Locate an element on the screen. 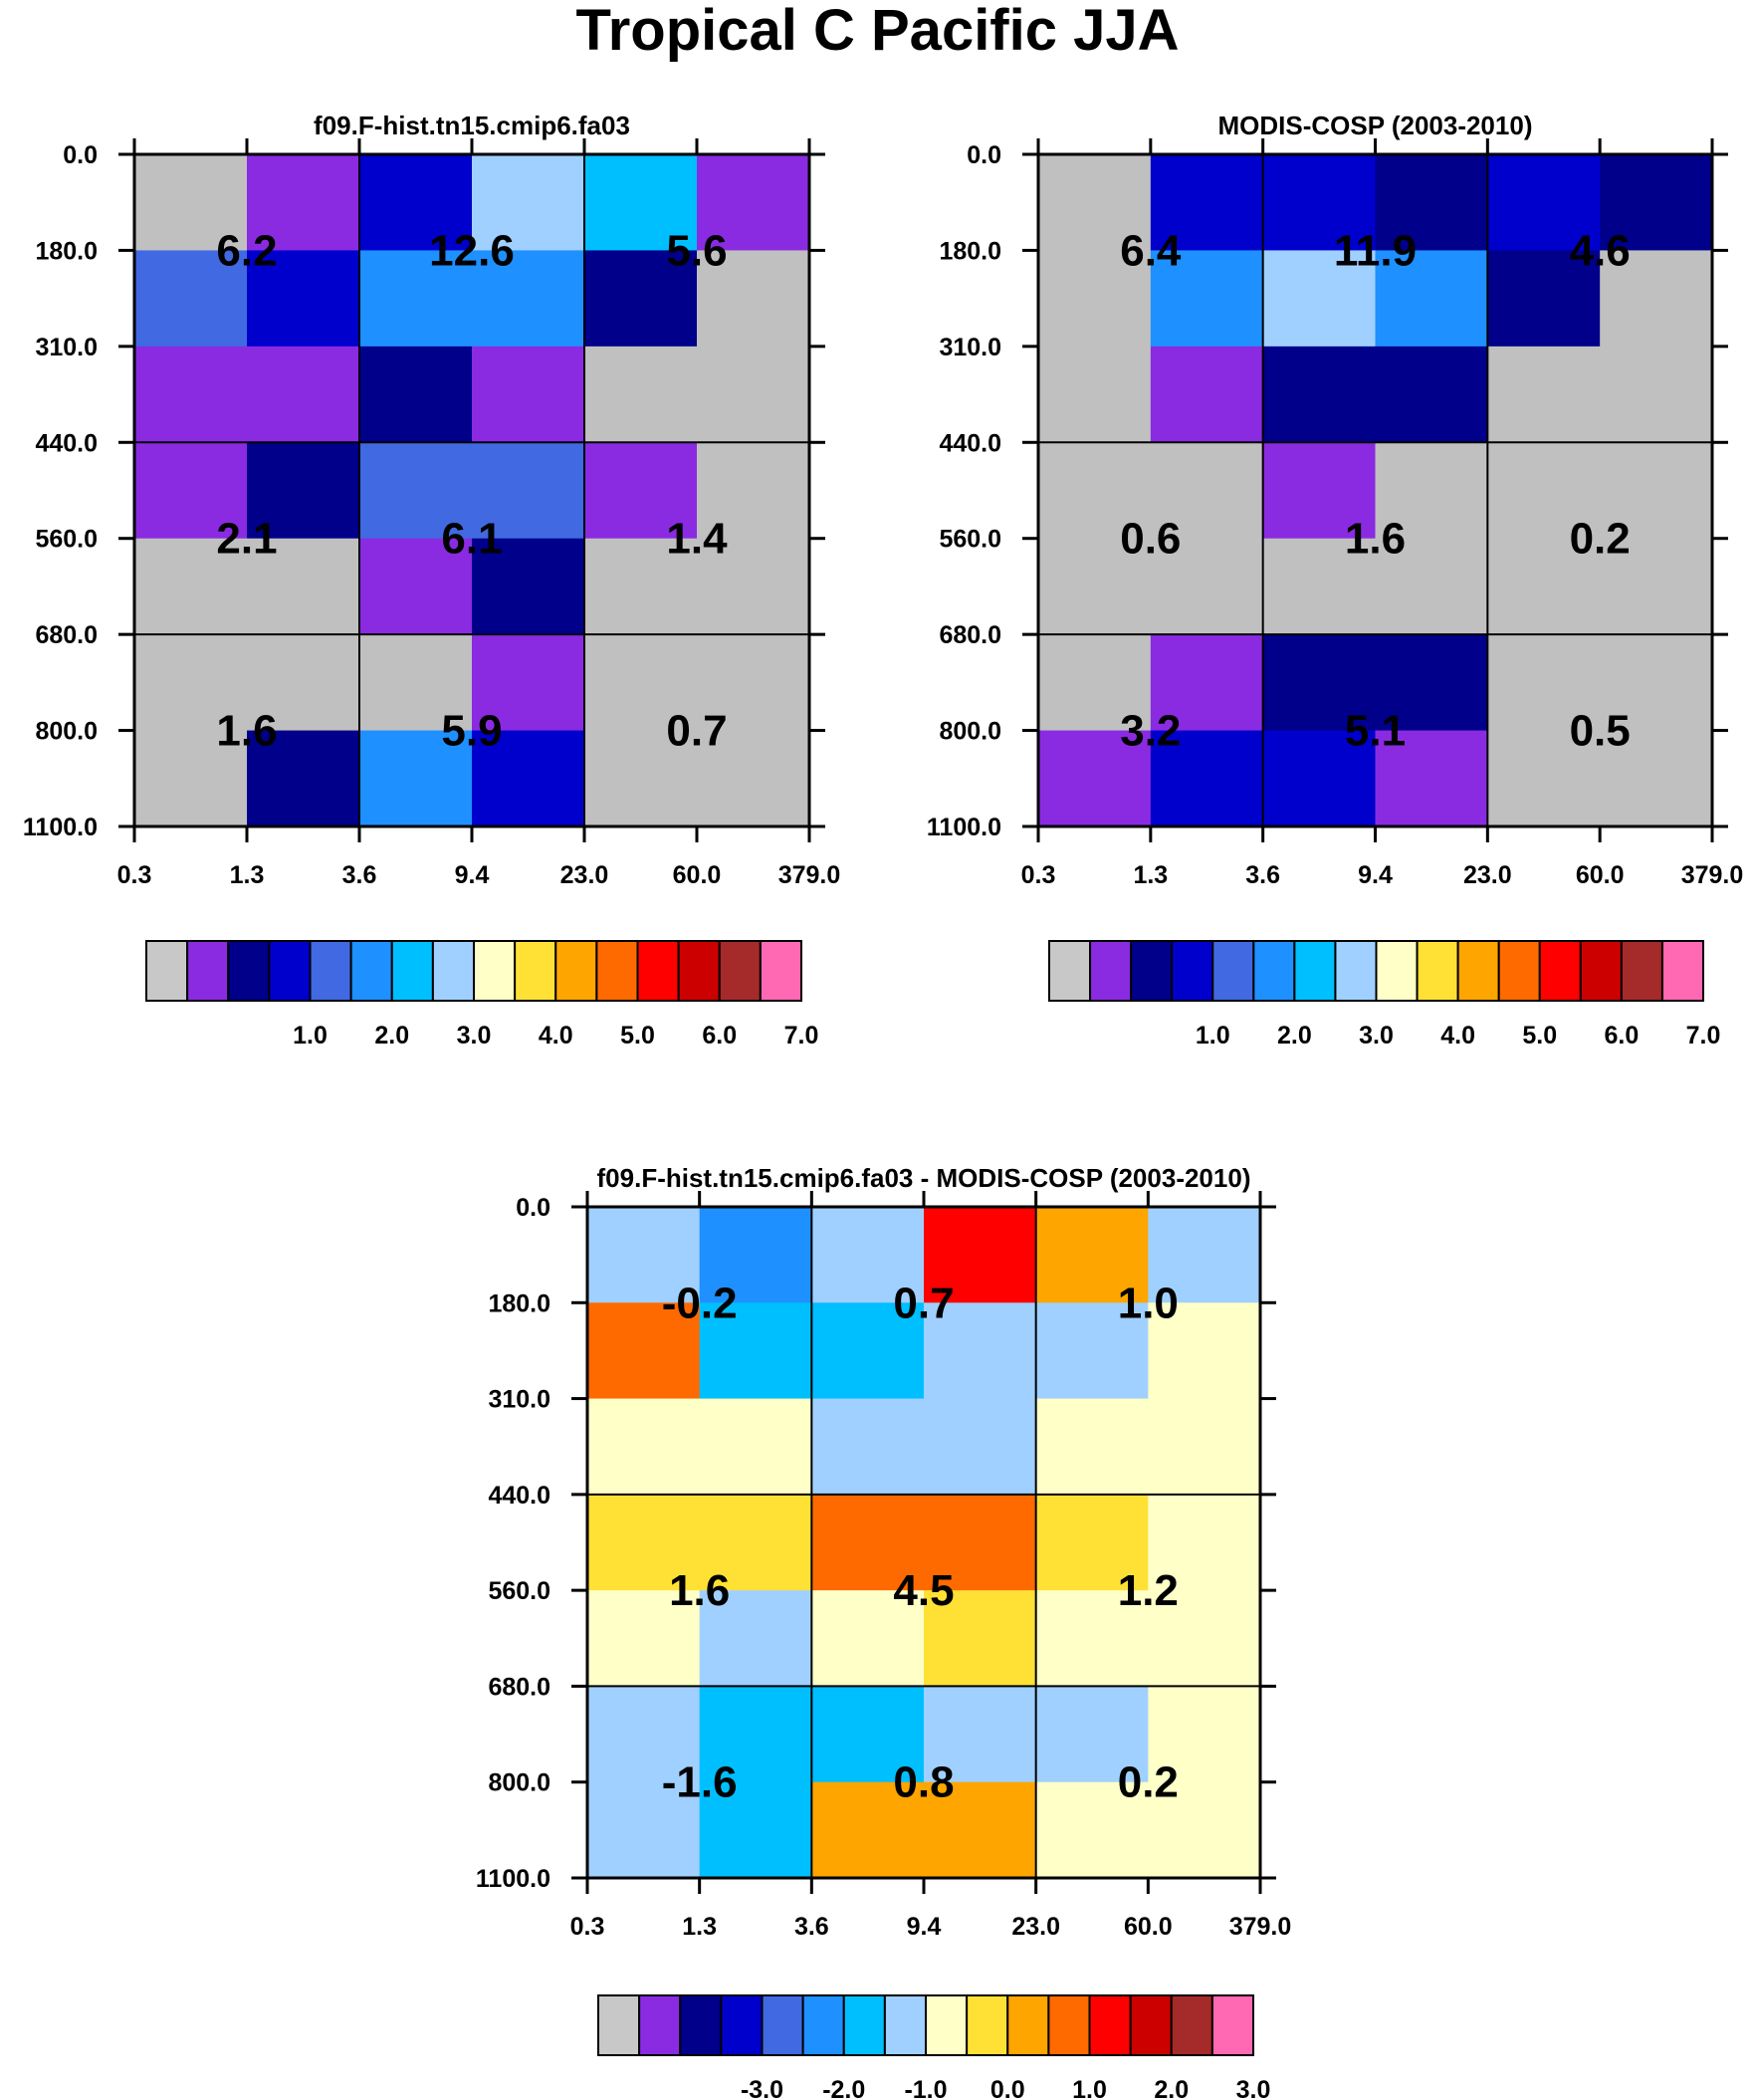 The image size is (1755, 2100). colorbar-label: 3.0 is located at coordinates (1253, 2088).